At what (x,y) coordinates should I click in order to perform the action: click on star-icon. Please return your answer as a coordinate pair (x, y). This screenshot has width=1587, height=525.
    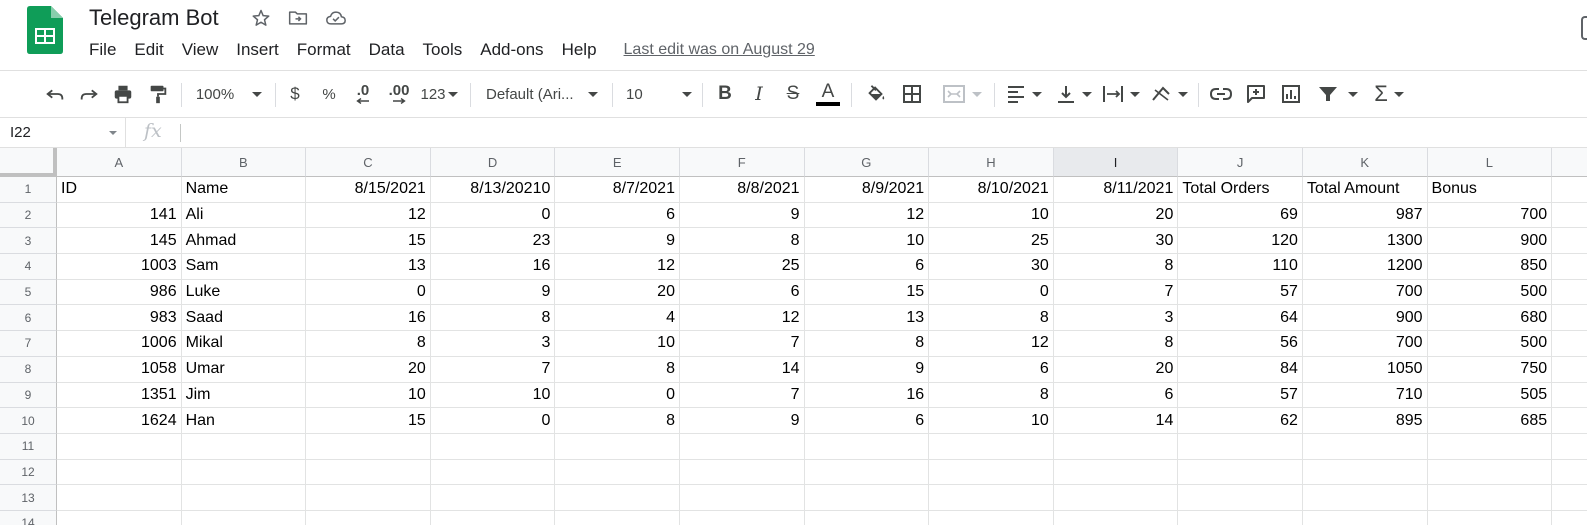
    Looking at the image, I should click on (261, 18).